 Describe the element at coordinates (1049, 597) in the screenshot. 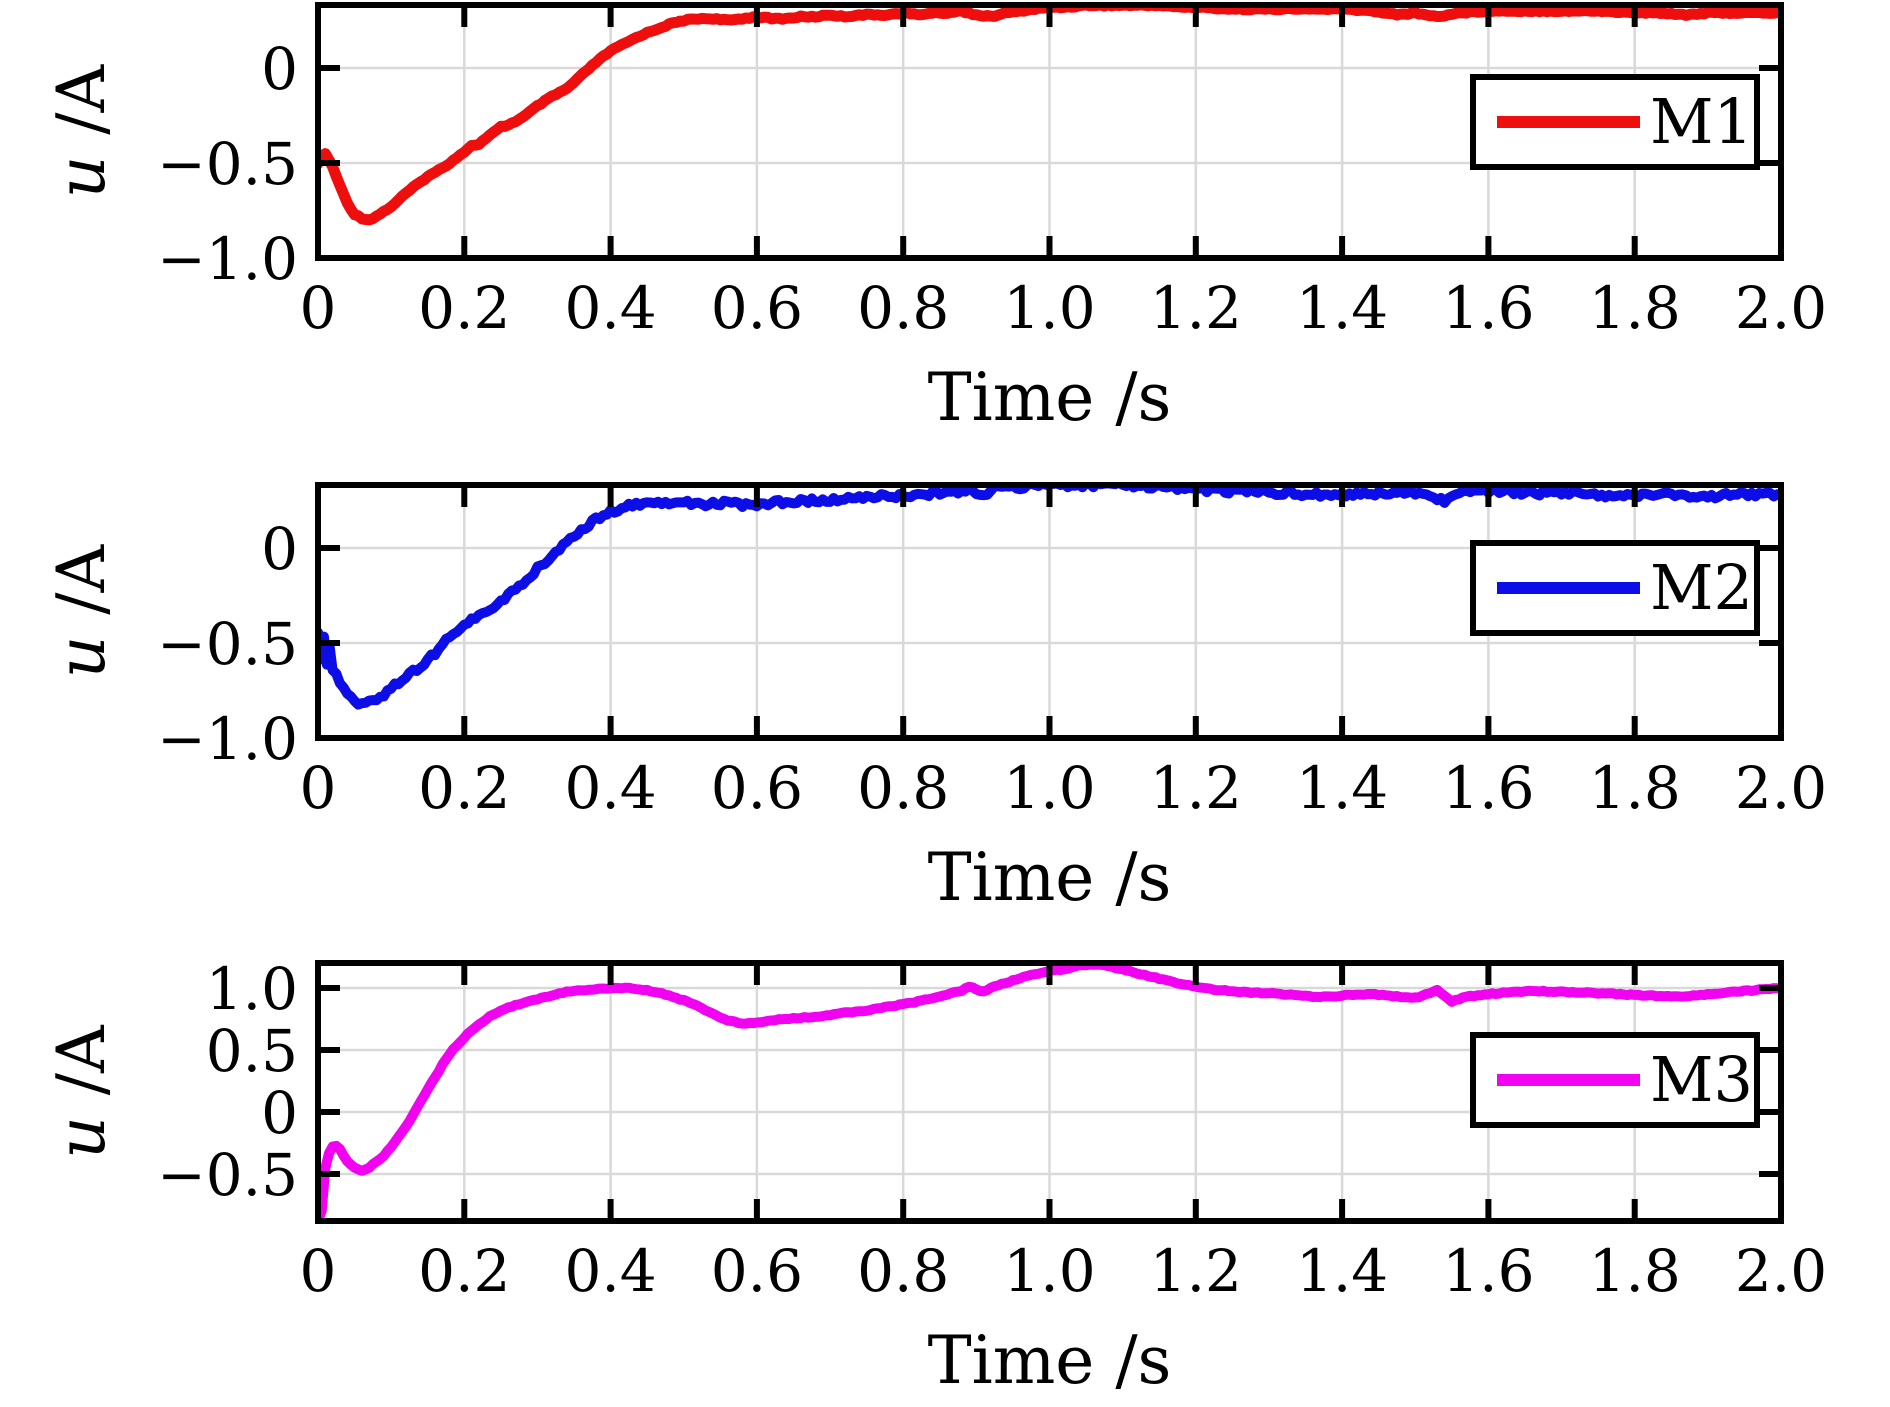

I see `series-line-m2` at that location.